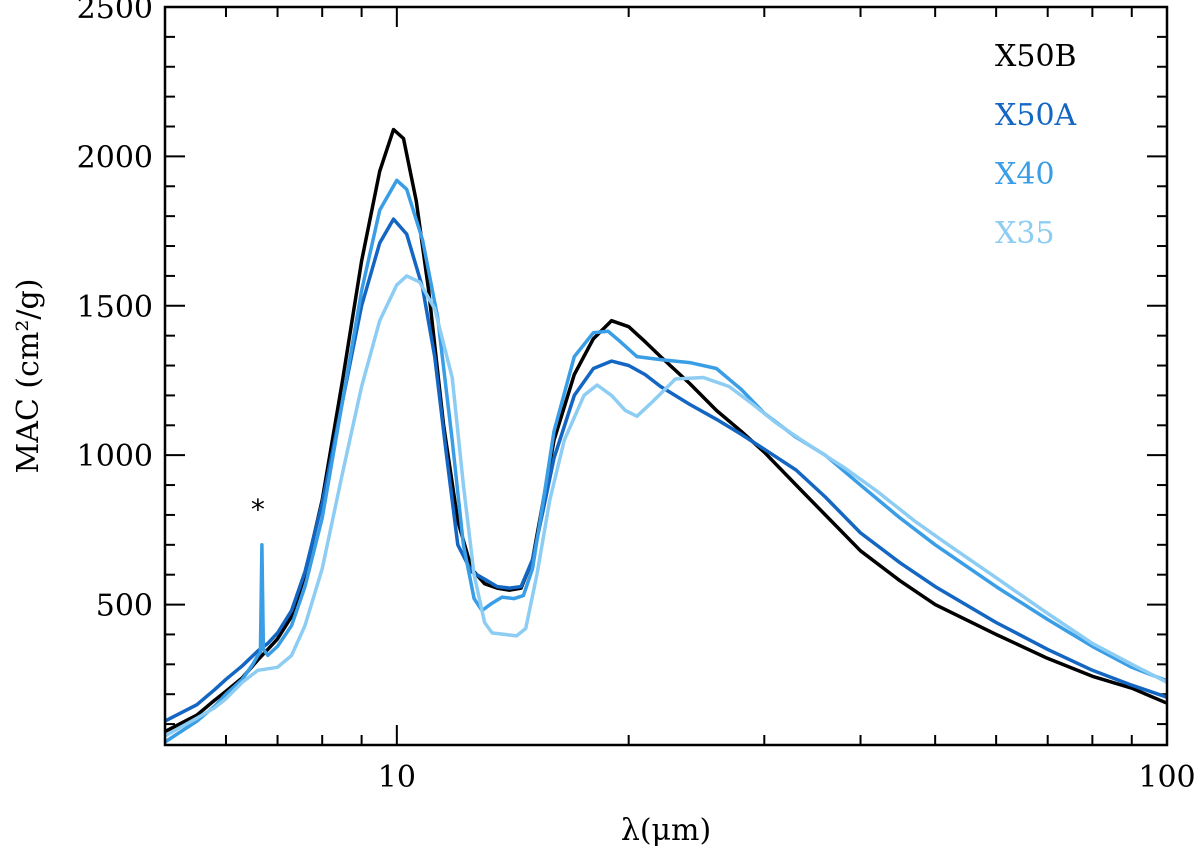 This screenshot has height=853, width=1200. What do you see at coordinates (1166, 777) in the screenshot?
I see `x-tick-label: 100` at bounding box center [1166, 777].